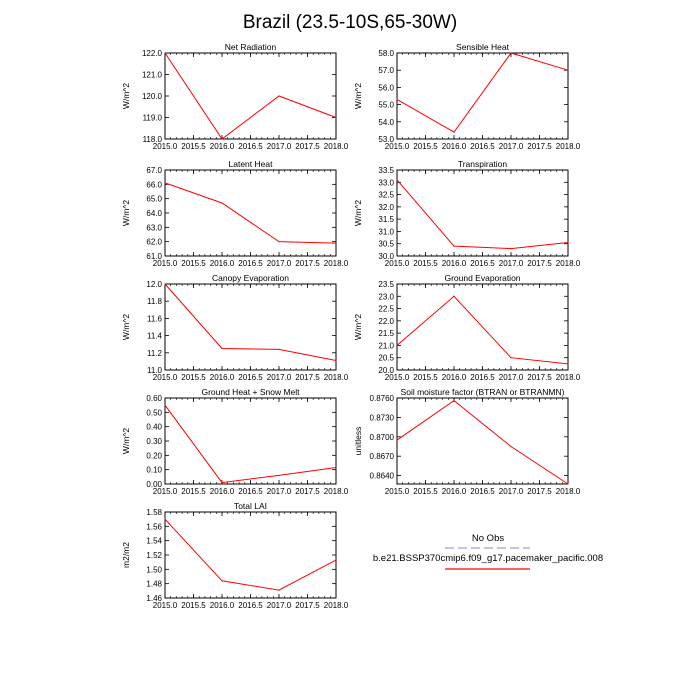 This screenshot has height=700, width=700. I want to click on y-tick-label: 23.0, so click(386, 296).